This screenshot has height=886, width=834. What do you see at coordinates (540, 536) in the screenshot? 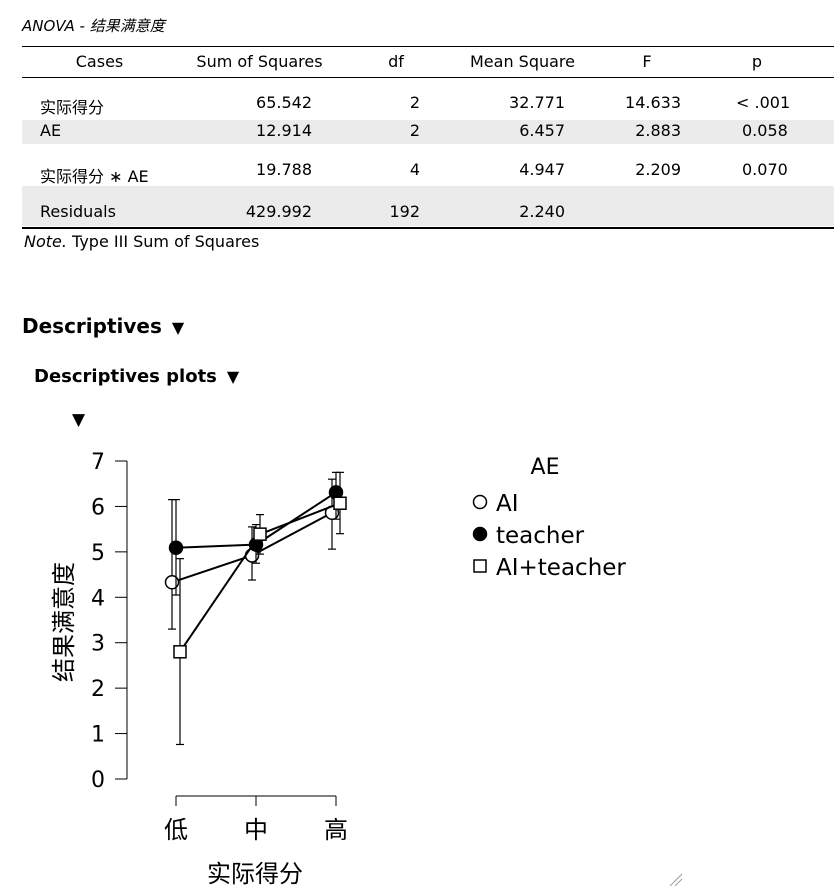
I see `legend-label: teacher` at bounding box center [540, 536].